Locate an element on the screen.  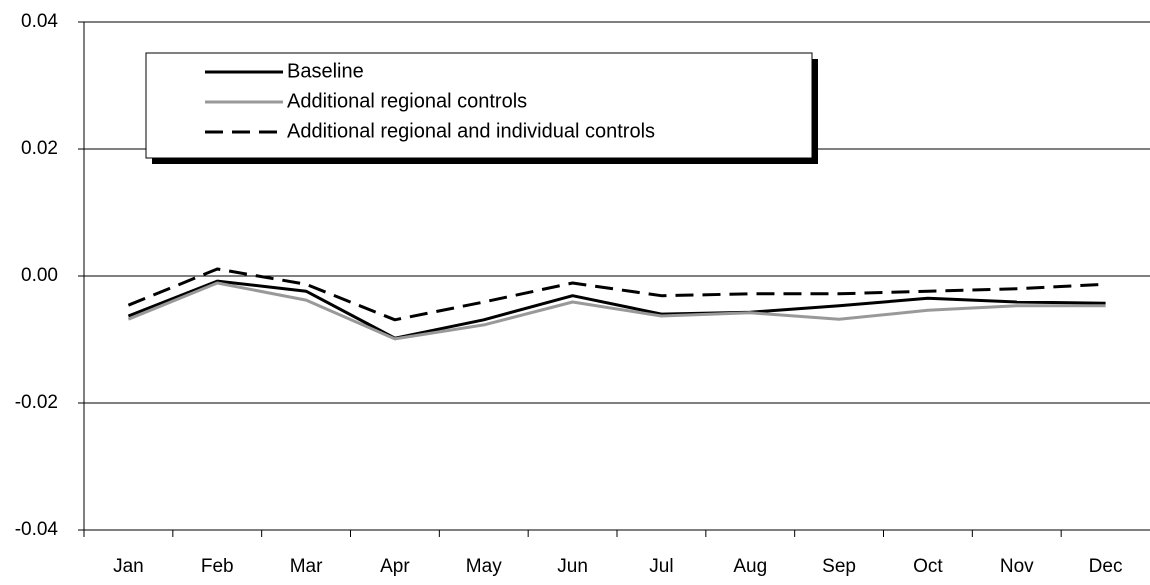
x-tick-label: Nov is located at coordinates (1017, 566).